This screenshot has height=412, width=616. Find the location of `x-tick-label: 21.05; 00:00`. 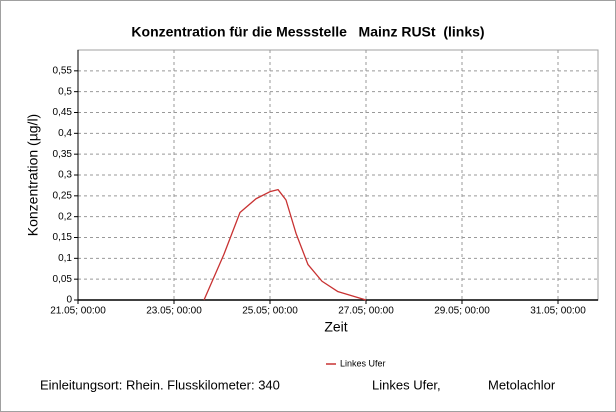

x-tick-label: 21.05; 00:00 is located at coordinates (78, 311).